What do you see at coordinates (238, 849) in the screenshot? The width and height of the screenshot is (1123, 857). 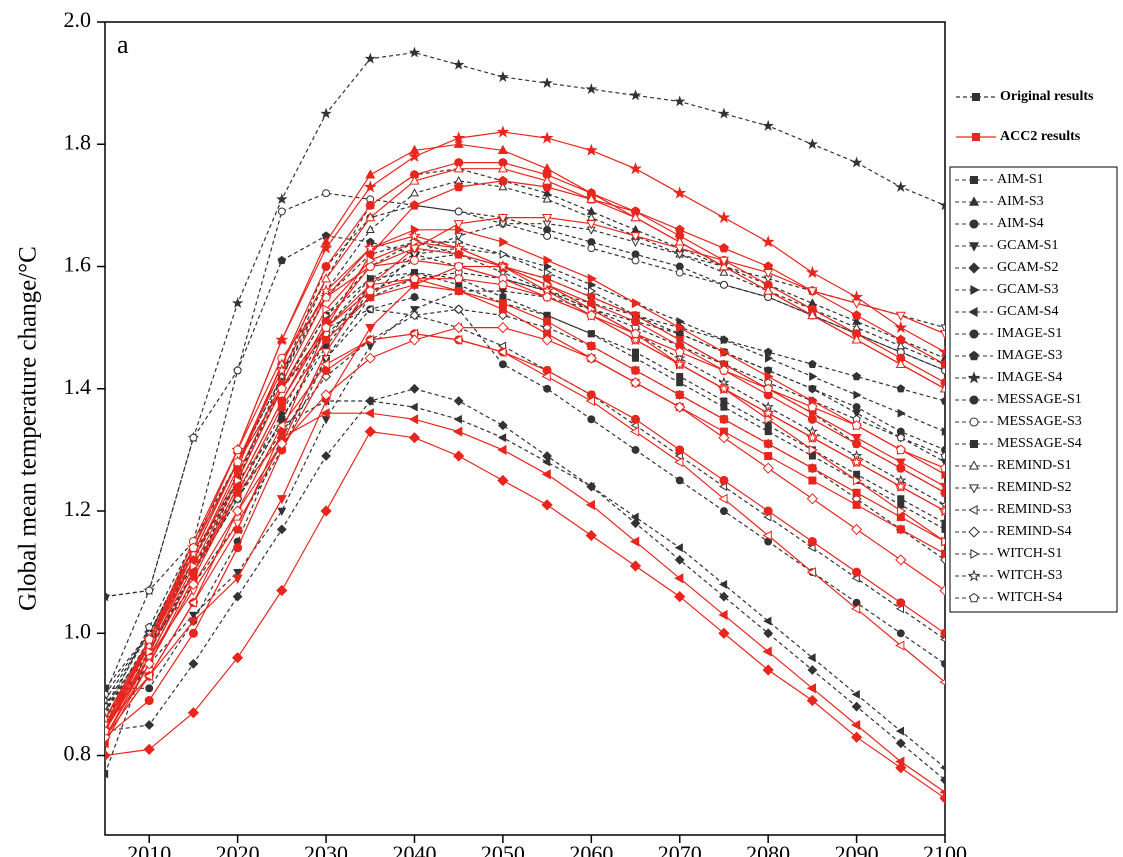 I see `x-tick-label: 2020` at bounding box center [238, 849].